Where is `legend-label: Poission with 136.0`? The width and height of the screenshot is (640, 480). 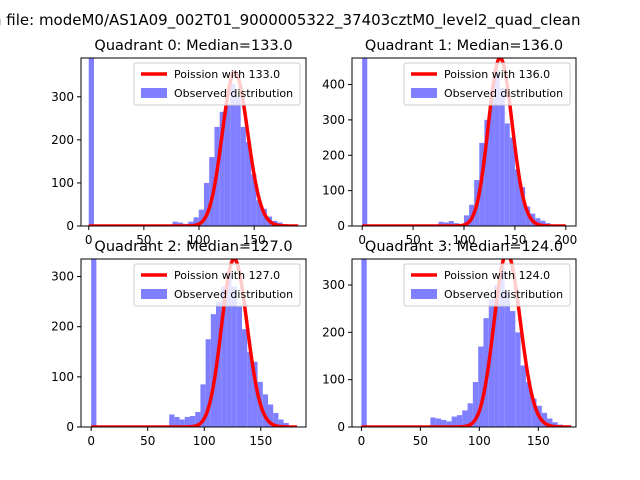
legend-label: Poission with 136.0 is located at coordinates (497, 74).